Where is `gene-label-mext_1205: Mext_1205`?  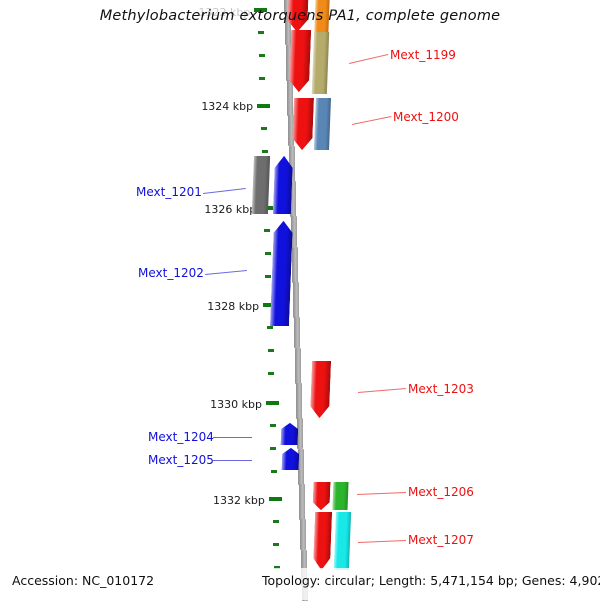 gene-label-mext_1205: Mext_1205 is located at coordinates (181, 460).